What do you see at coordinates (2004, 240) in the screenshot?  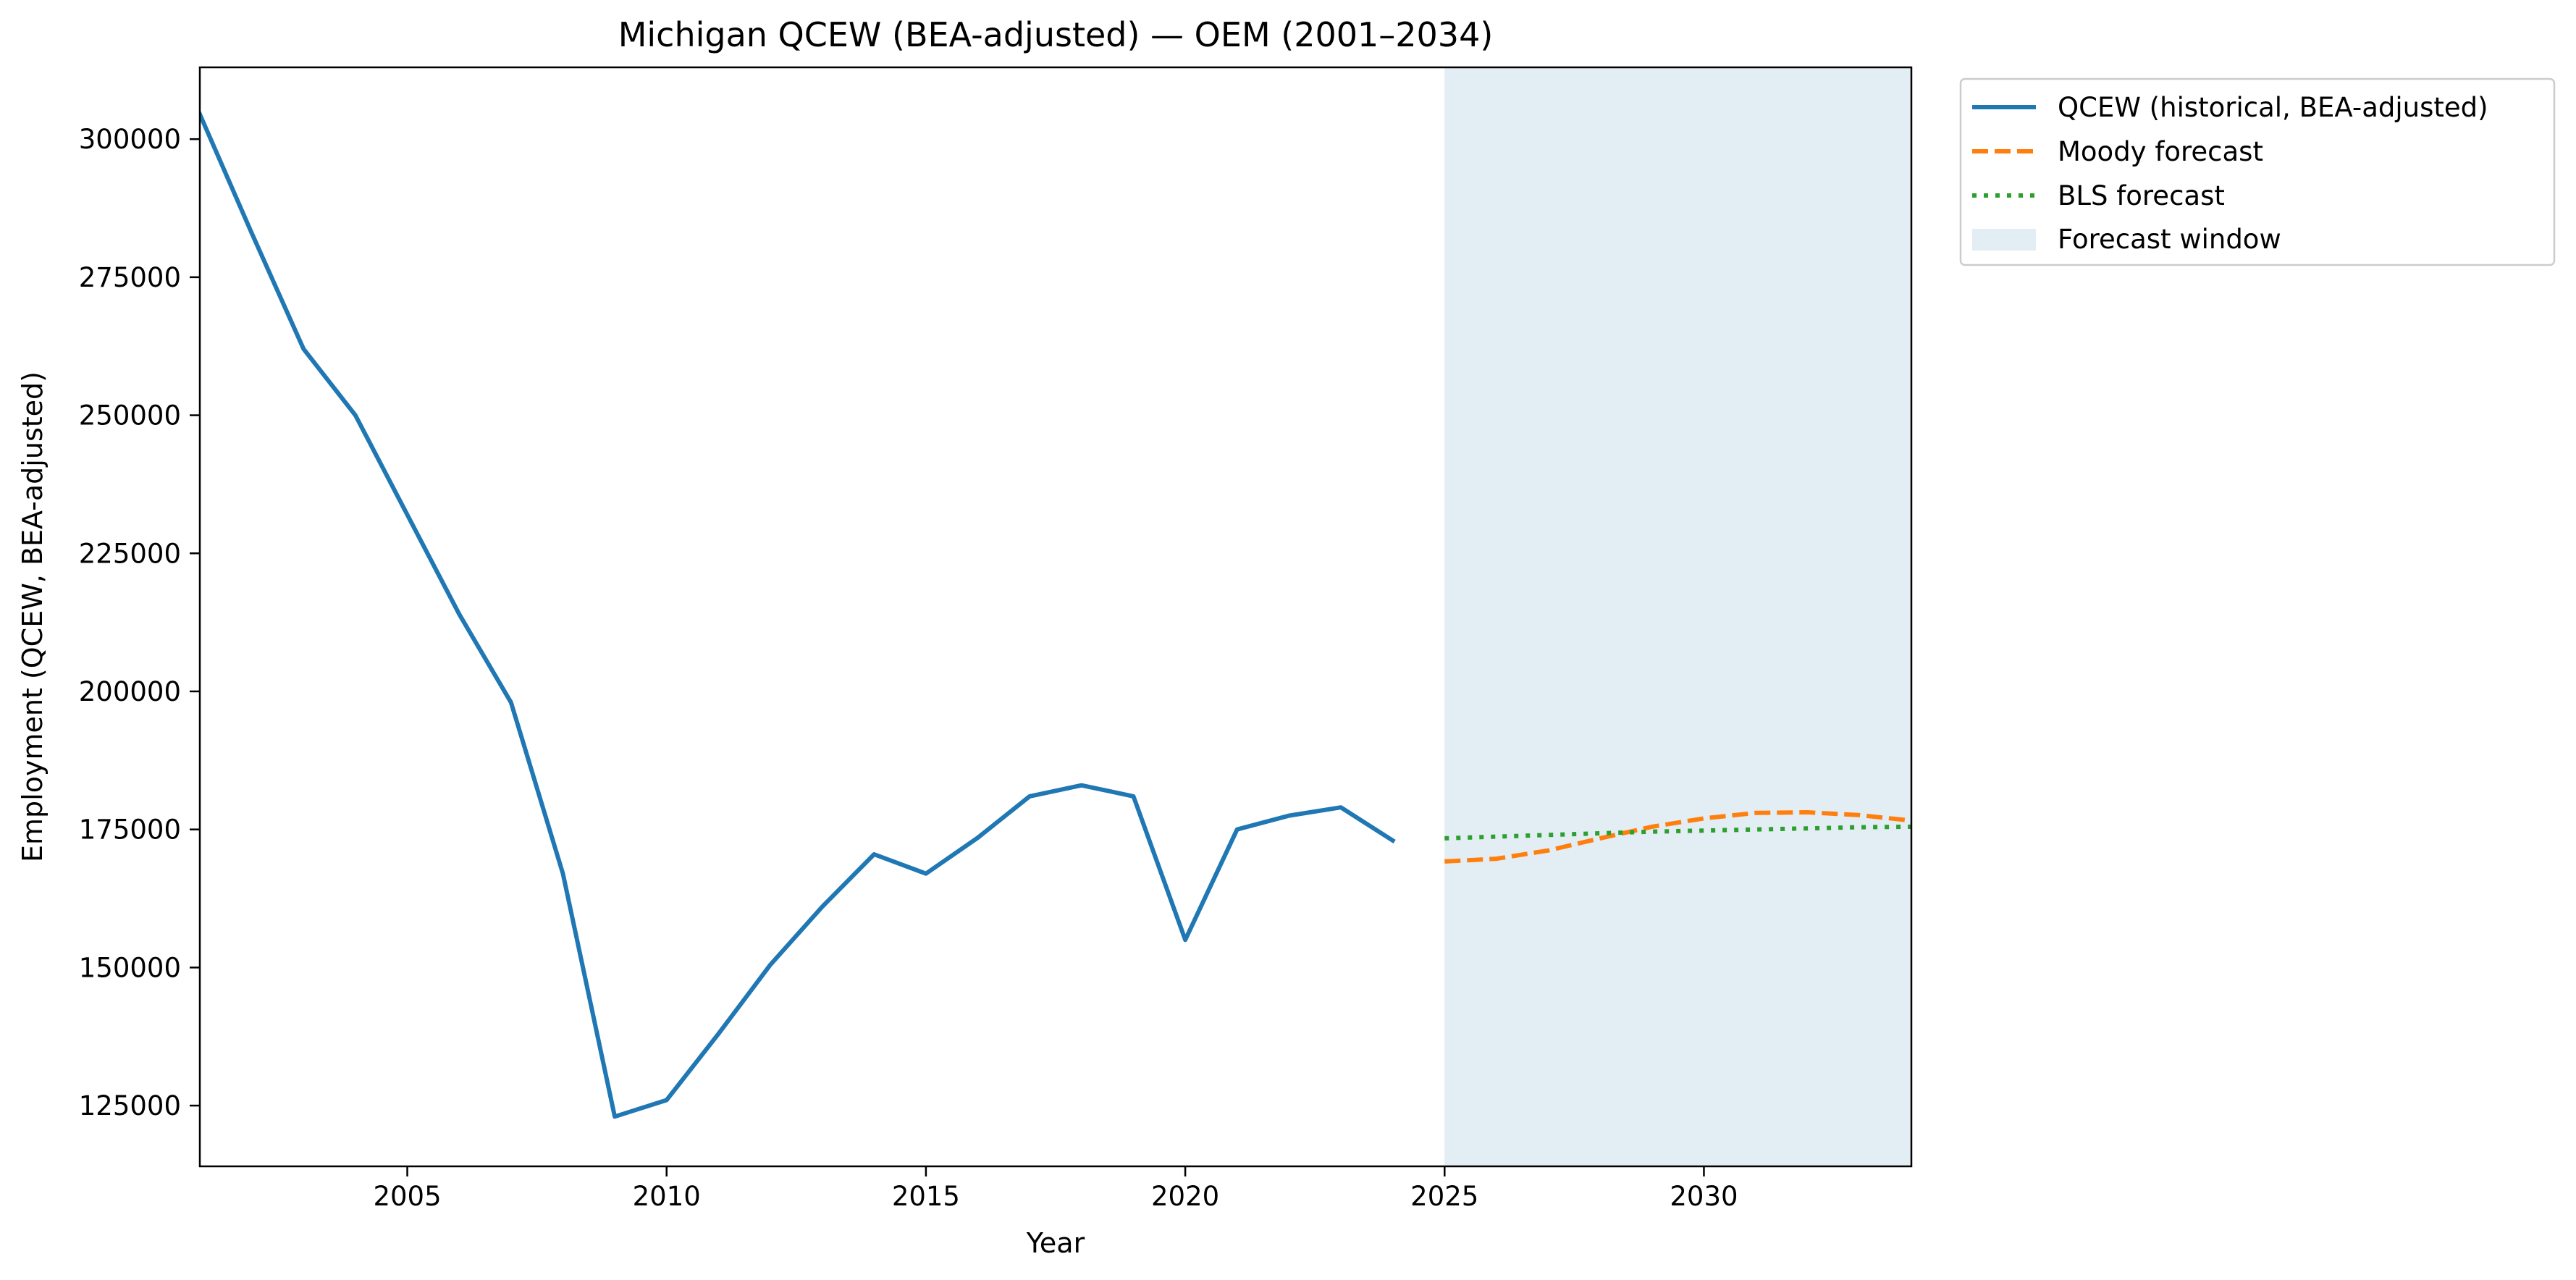 I see `legend-swatch-forecast-window` at bounding box center [2004, 240].